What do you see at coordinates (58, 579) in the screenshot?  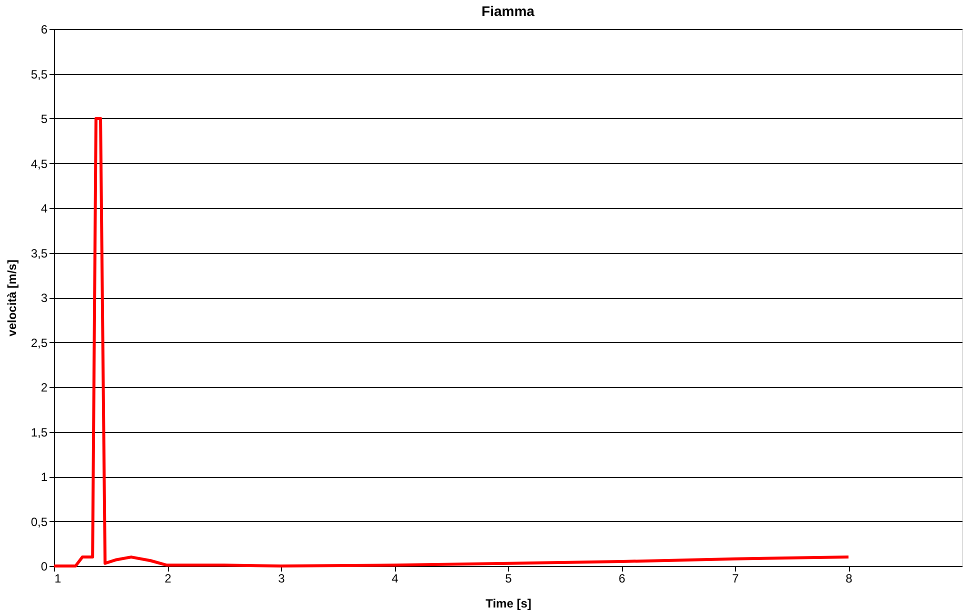 I see `x-tick-label: 1` at bounding box center [58, 579].